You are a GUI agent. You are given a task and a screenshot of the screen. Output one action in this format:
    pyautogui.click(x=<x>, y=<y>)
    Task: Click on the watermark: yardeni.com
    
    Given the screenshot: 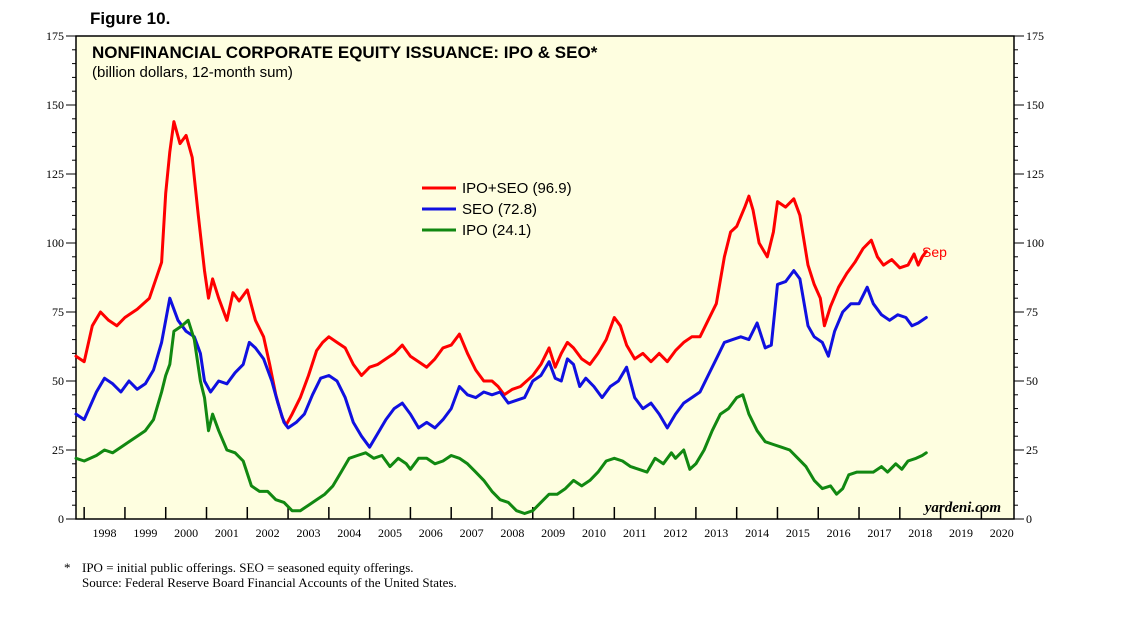 What is the action you would take?
    pyautogui.click(x=962, y=508)
    